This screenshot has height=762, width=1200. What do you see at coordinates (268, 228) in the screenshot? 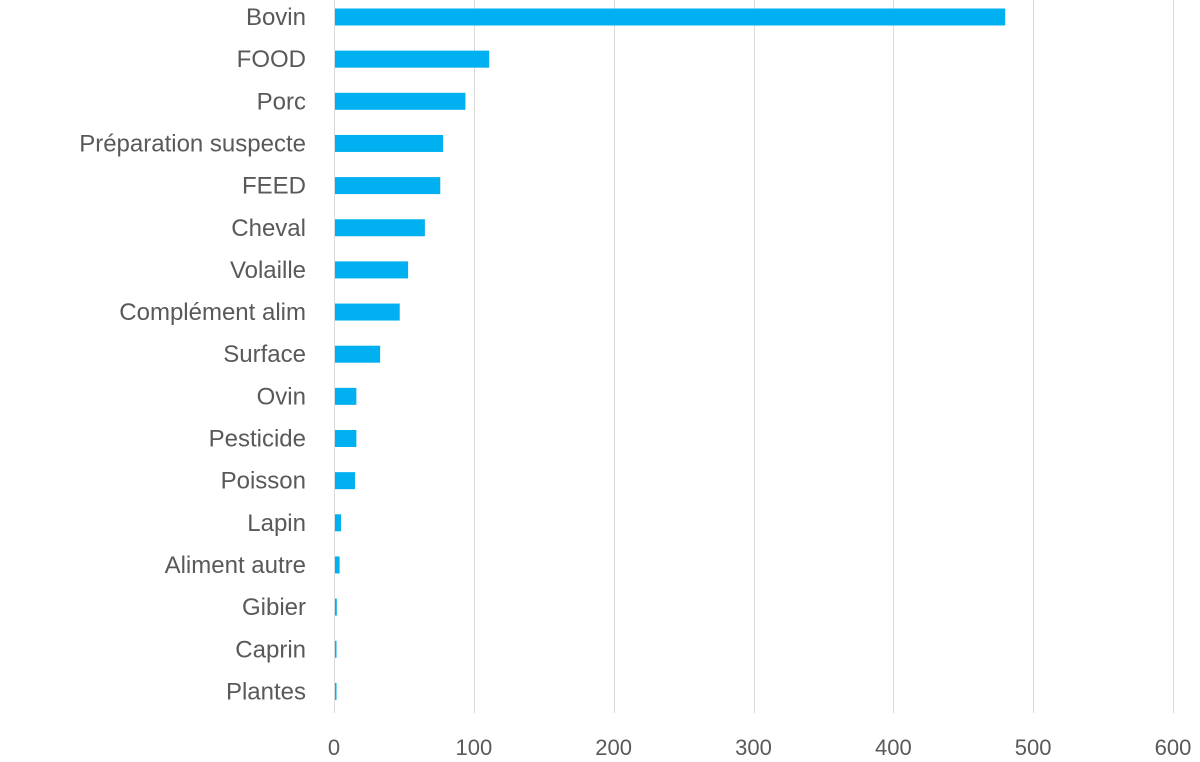
I see `category-label: Cheval` at bounding box center [268, 228].